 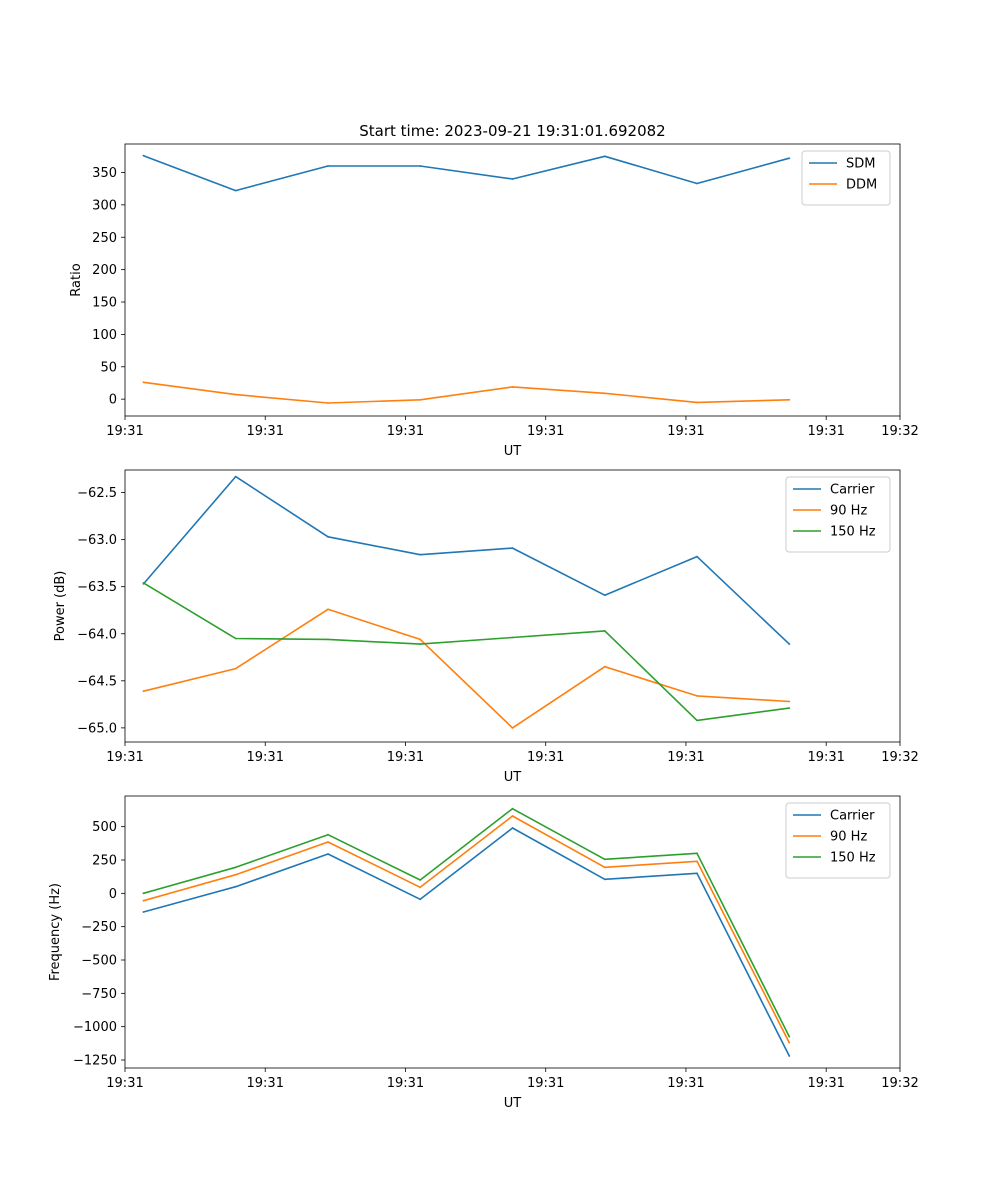 What do you see at coordinates (466, 392) in the screenshot?
I see `series-line-ddm` at bounding box center [466, 392].